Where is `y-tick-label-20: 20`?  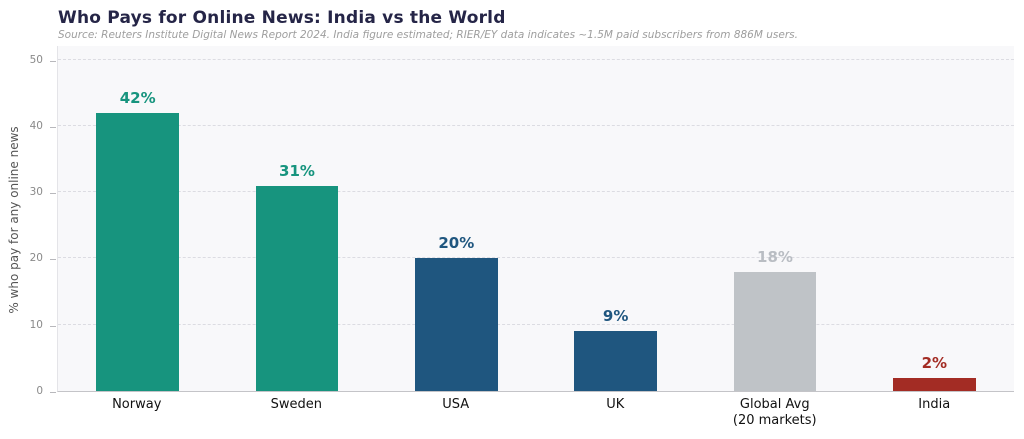
y-tick-label-20: 20 is located at coordinates (36, 258).